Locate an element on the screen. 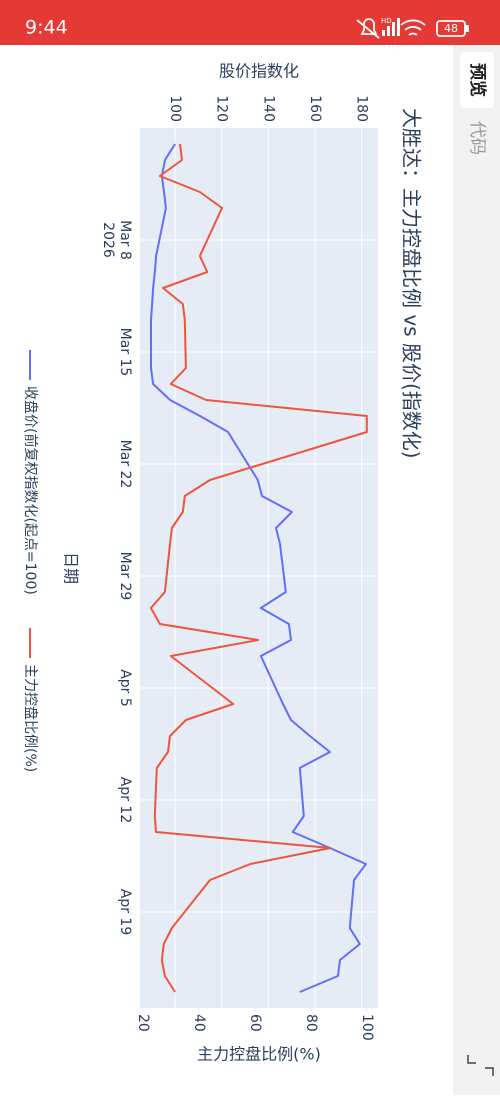  status-icons is located at coordinates (412, 28).